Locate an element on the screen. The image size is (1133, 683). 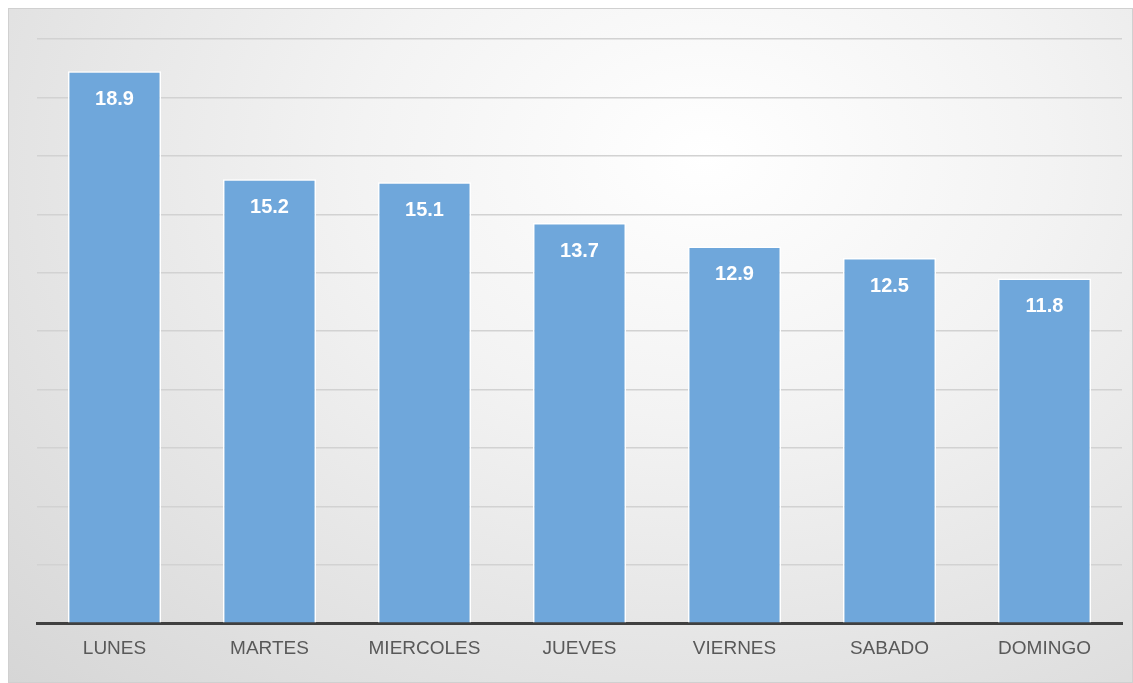
data-label: 13.7 is located at coordinates (579, 249).